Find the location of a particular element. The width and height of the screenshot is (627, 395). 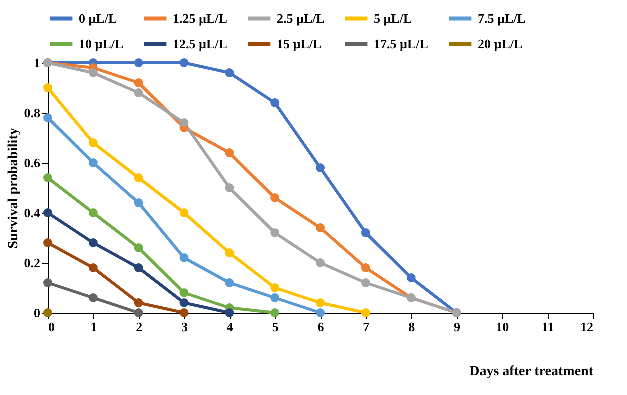

y-tick-label: 0.6 is located at coordinates (32, 163).